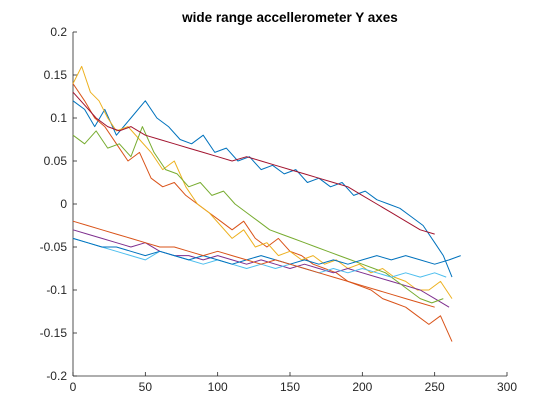 The width and height of the screenshot is (560, 420). What do you see at coordinates (58, 118) in the screenshot?
I see `y-tick-label: 0.1` at bounding box center [58, 118].